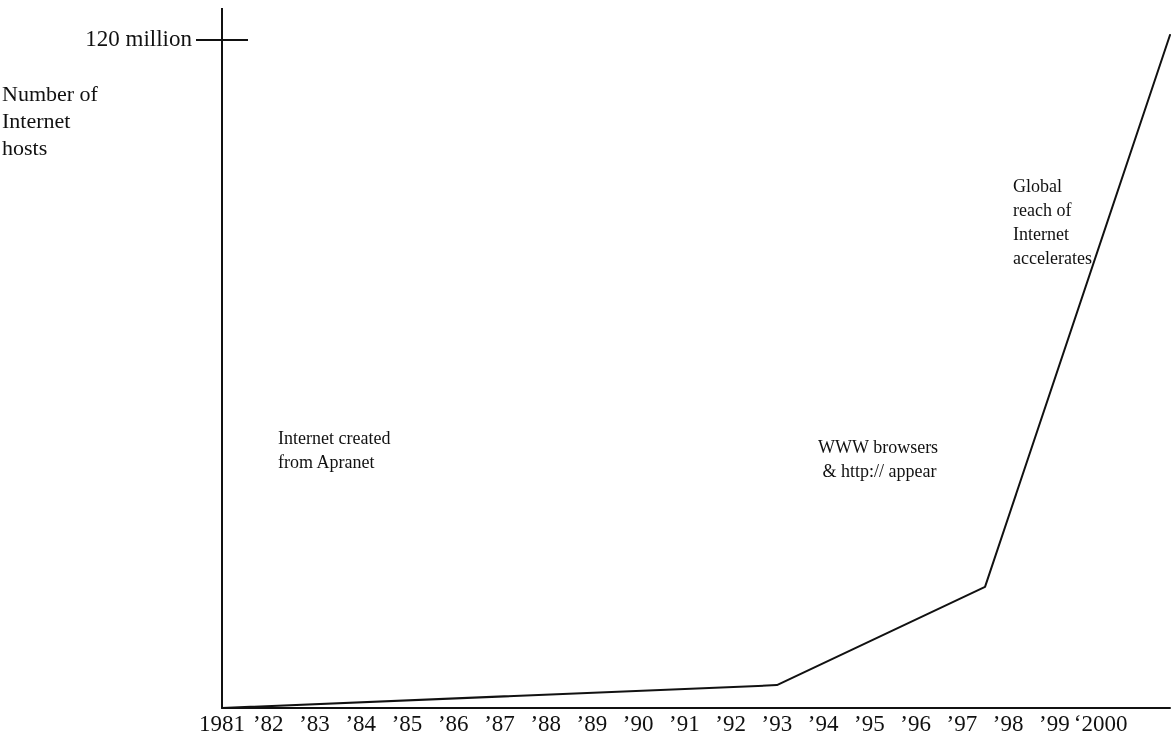 The image size is (1172, 739). What do you see at coordinates (314, 723) in the screenshot?
I see `x-tick-label: ’83` at bounding box center [314, 723].